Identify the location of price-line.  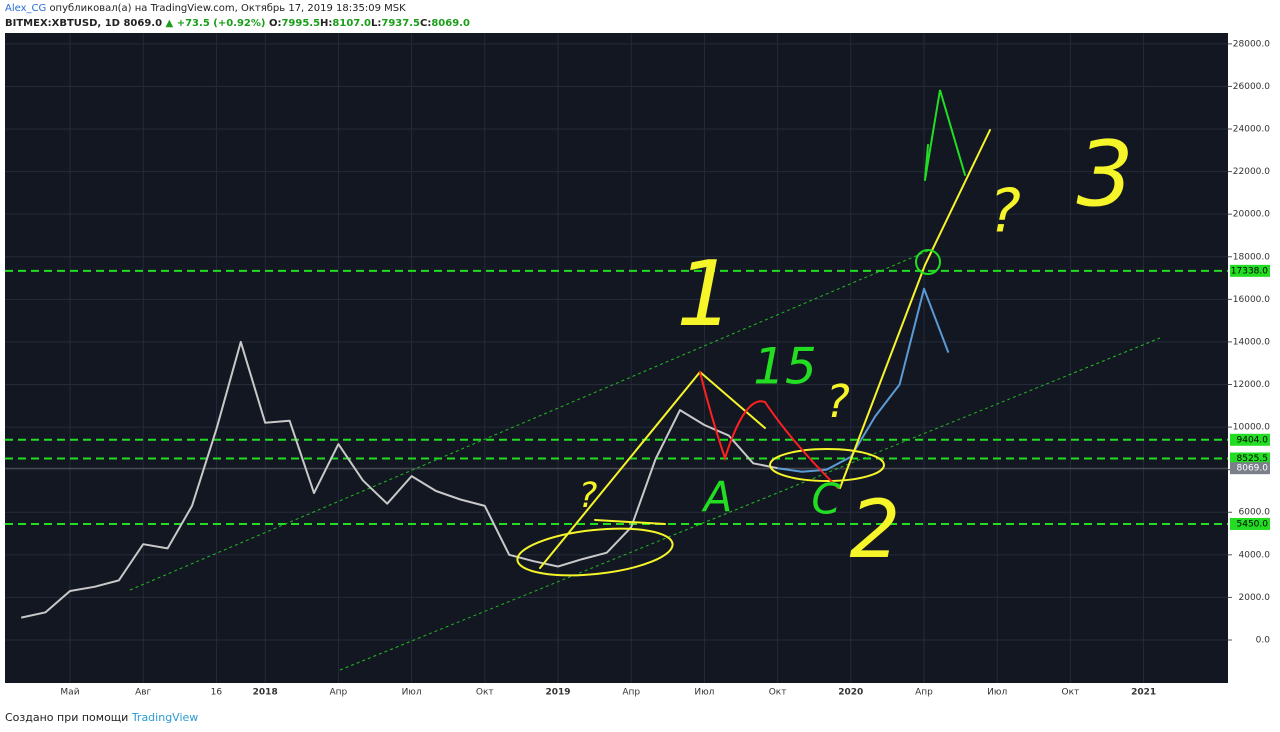
(863, 380).